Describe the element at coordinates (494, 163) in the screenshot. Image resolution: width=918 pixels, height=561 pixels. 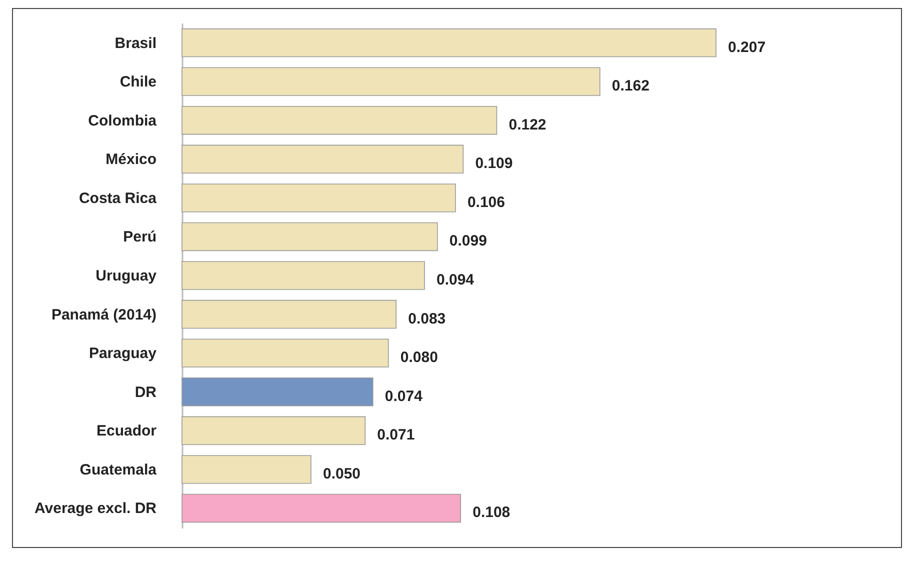
I see `data-label: 0.109` at that location.